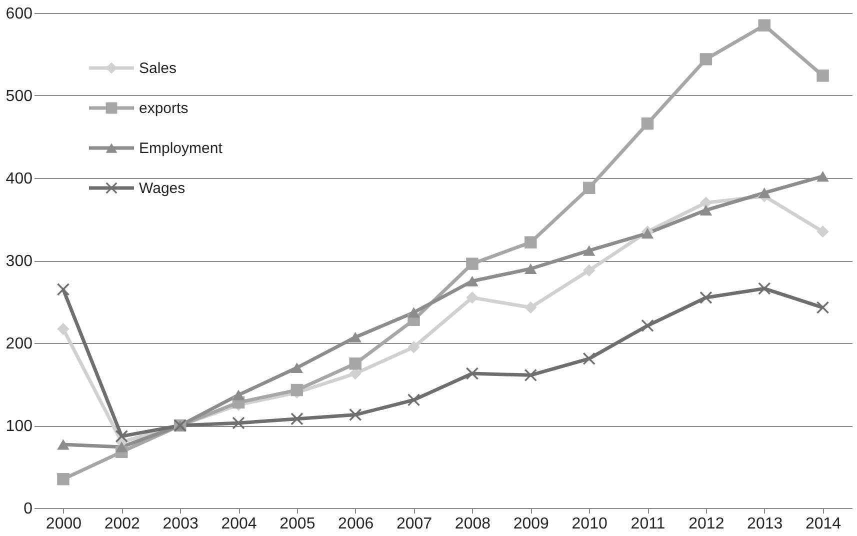  What do you see at coordinates (823, 524) in the screenshot?
I see `x-tick-label: 2014` at bounding box center [823, 524].